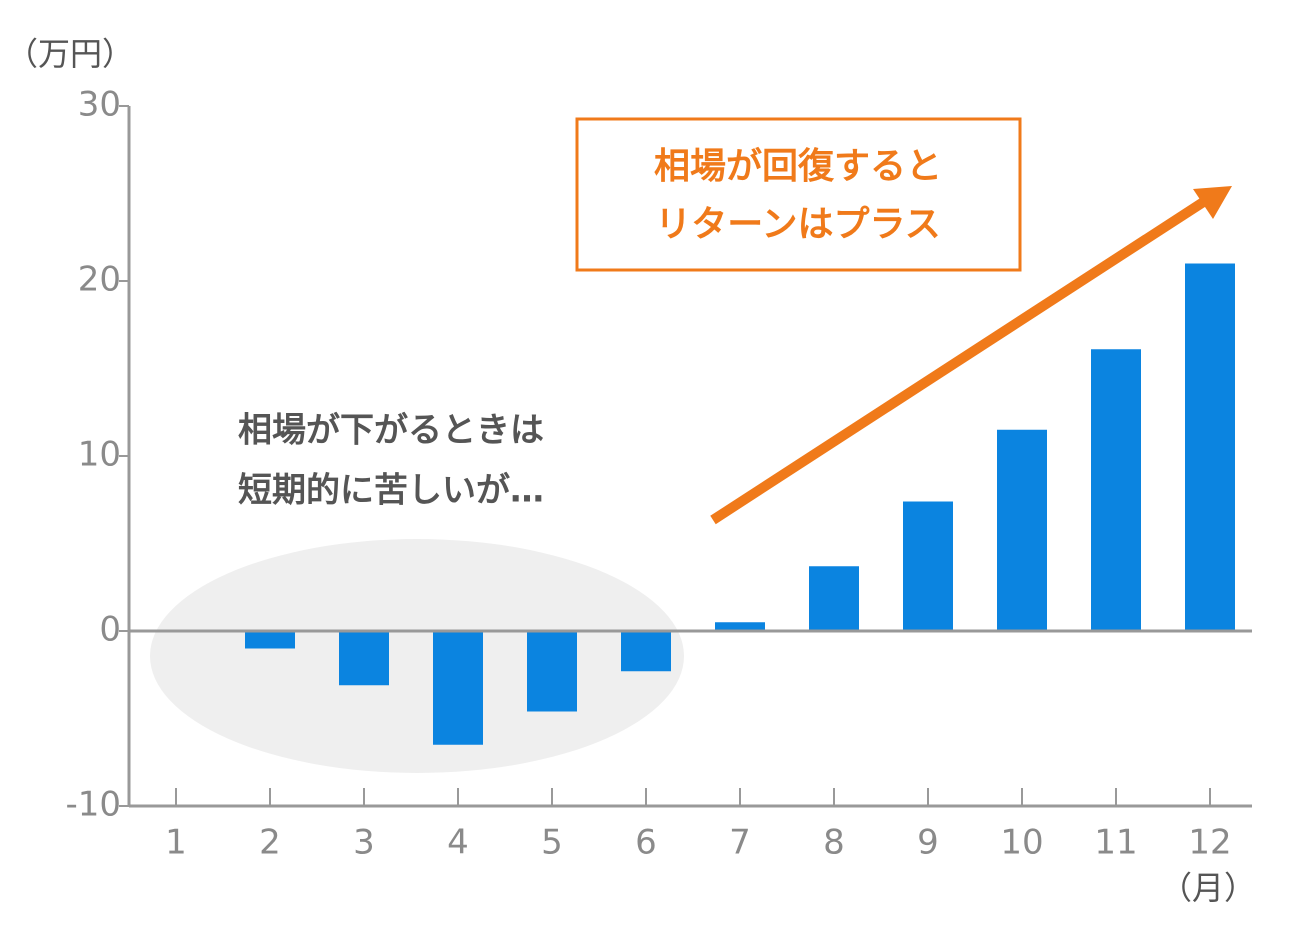 Image resolution: width=1300 pixels, height=930 pixels. Describe the element at coordinates (93, 805) in the screenshot. I see `y-tick-label: -10` at that location.